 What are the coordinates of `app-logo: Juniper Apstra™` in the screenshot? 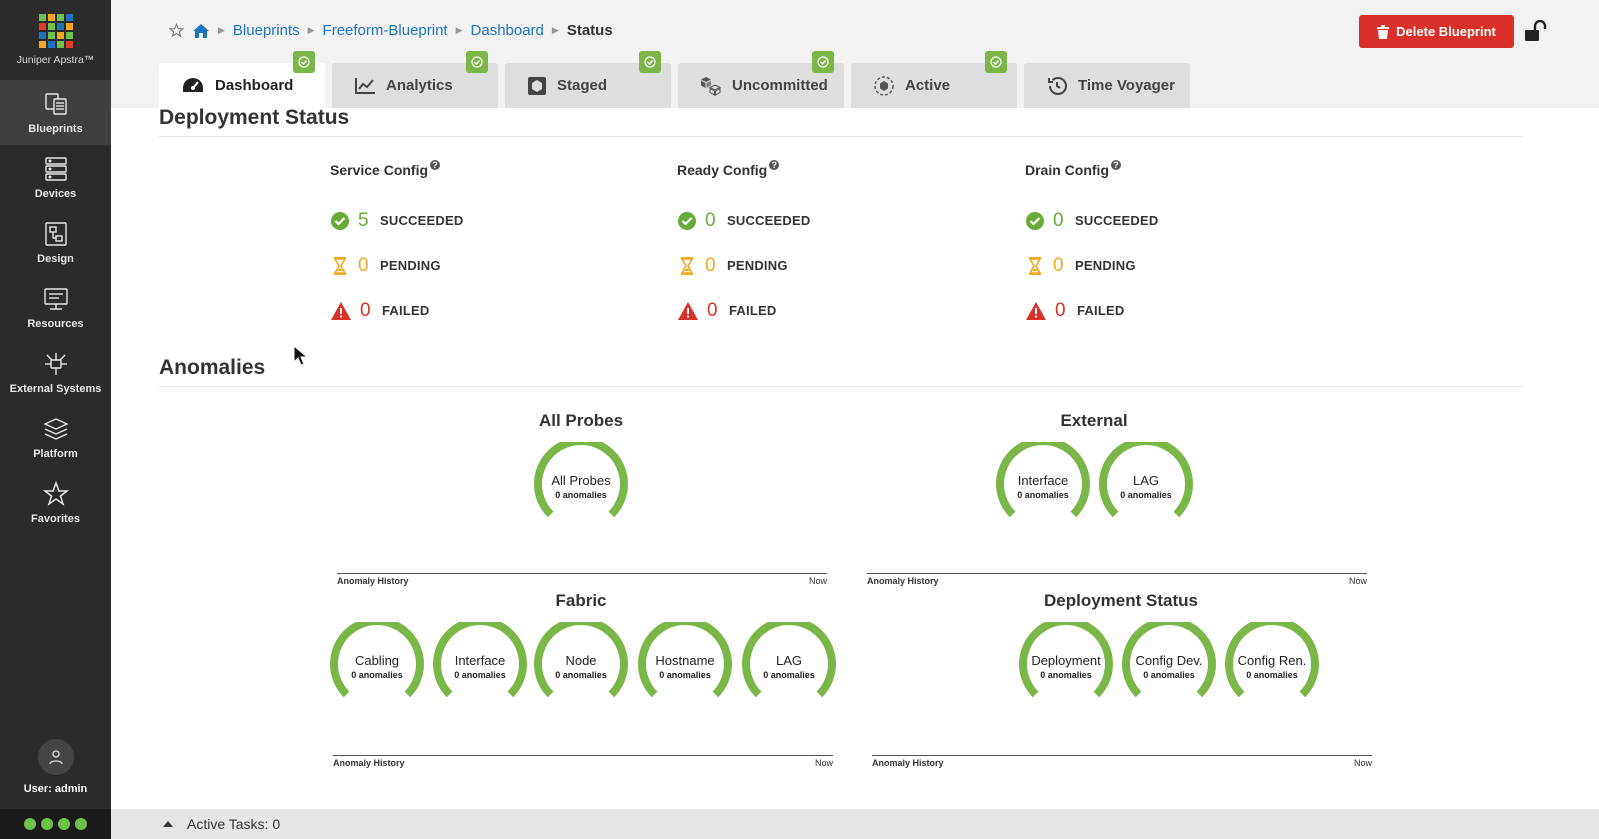 It's located at (55, 40).